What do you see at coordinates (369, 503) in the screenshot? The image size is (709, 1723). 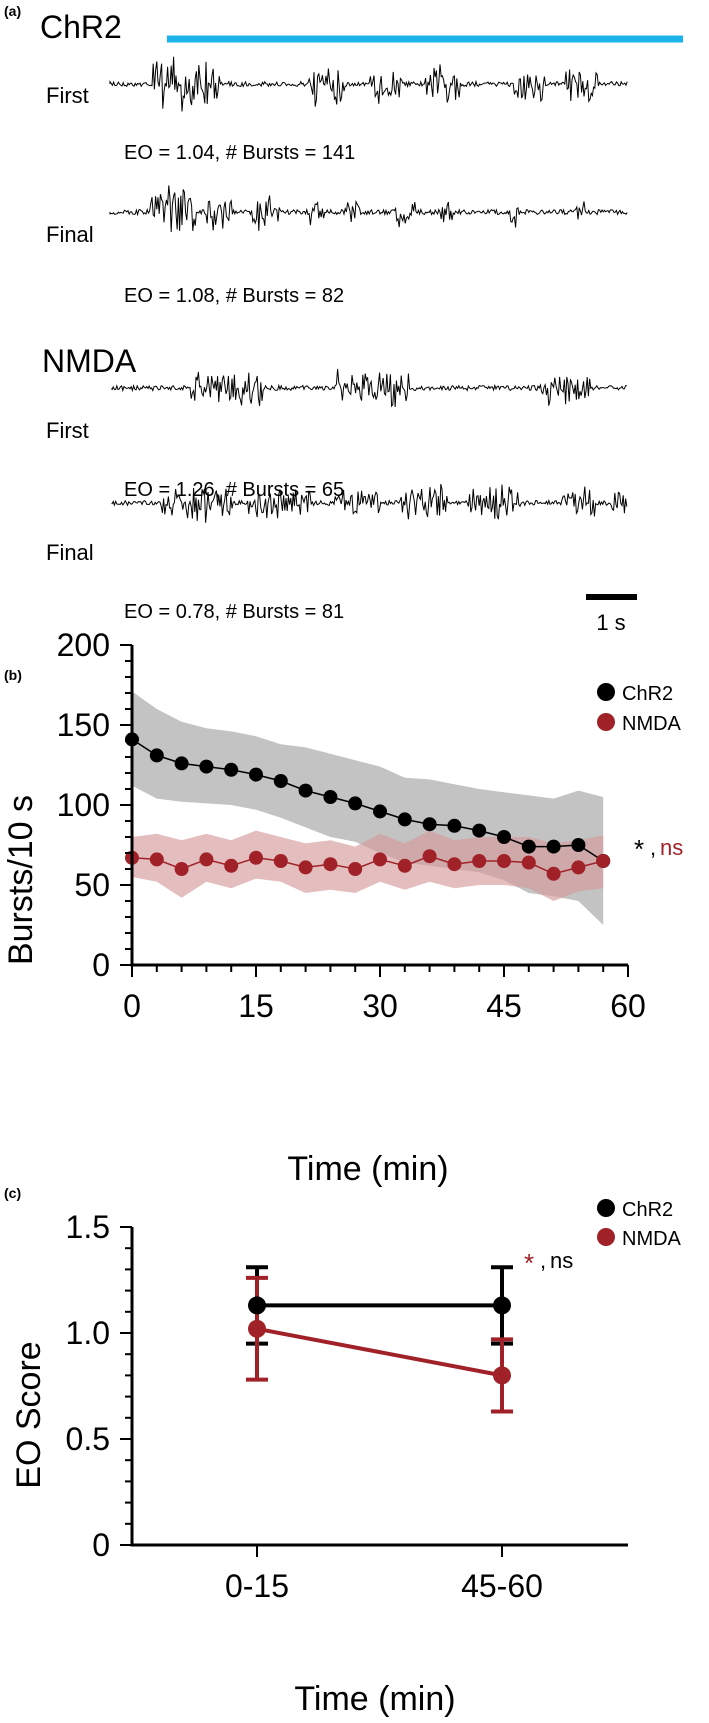 I see `trace-nmda-final` at bounding box center [369, 503].